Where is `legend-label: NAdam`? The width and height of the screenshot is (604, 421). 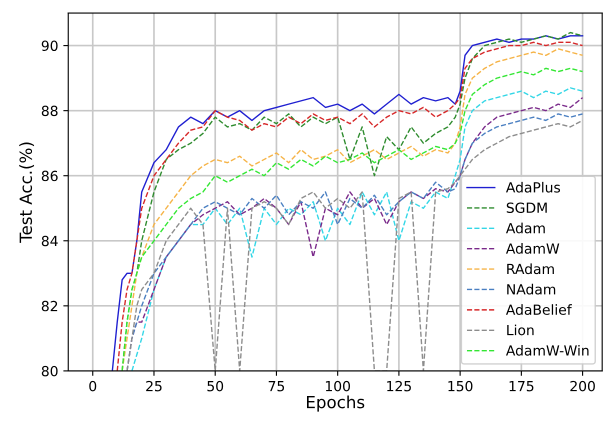
legend-label: NAdam is located at coordinates (531, 289).